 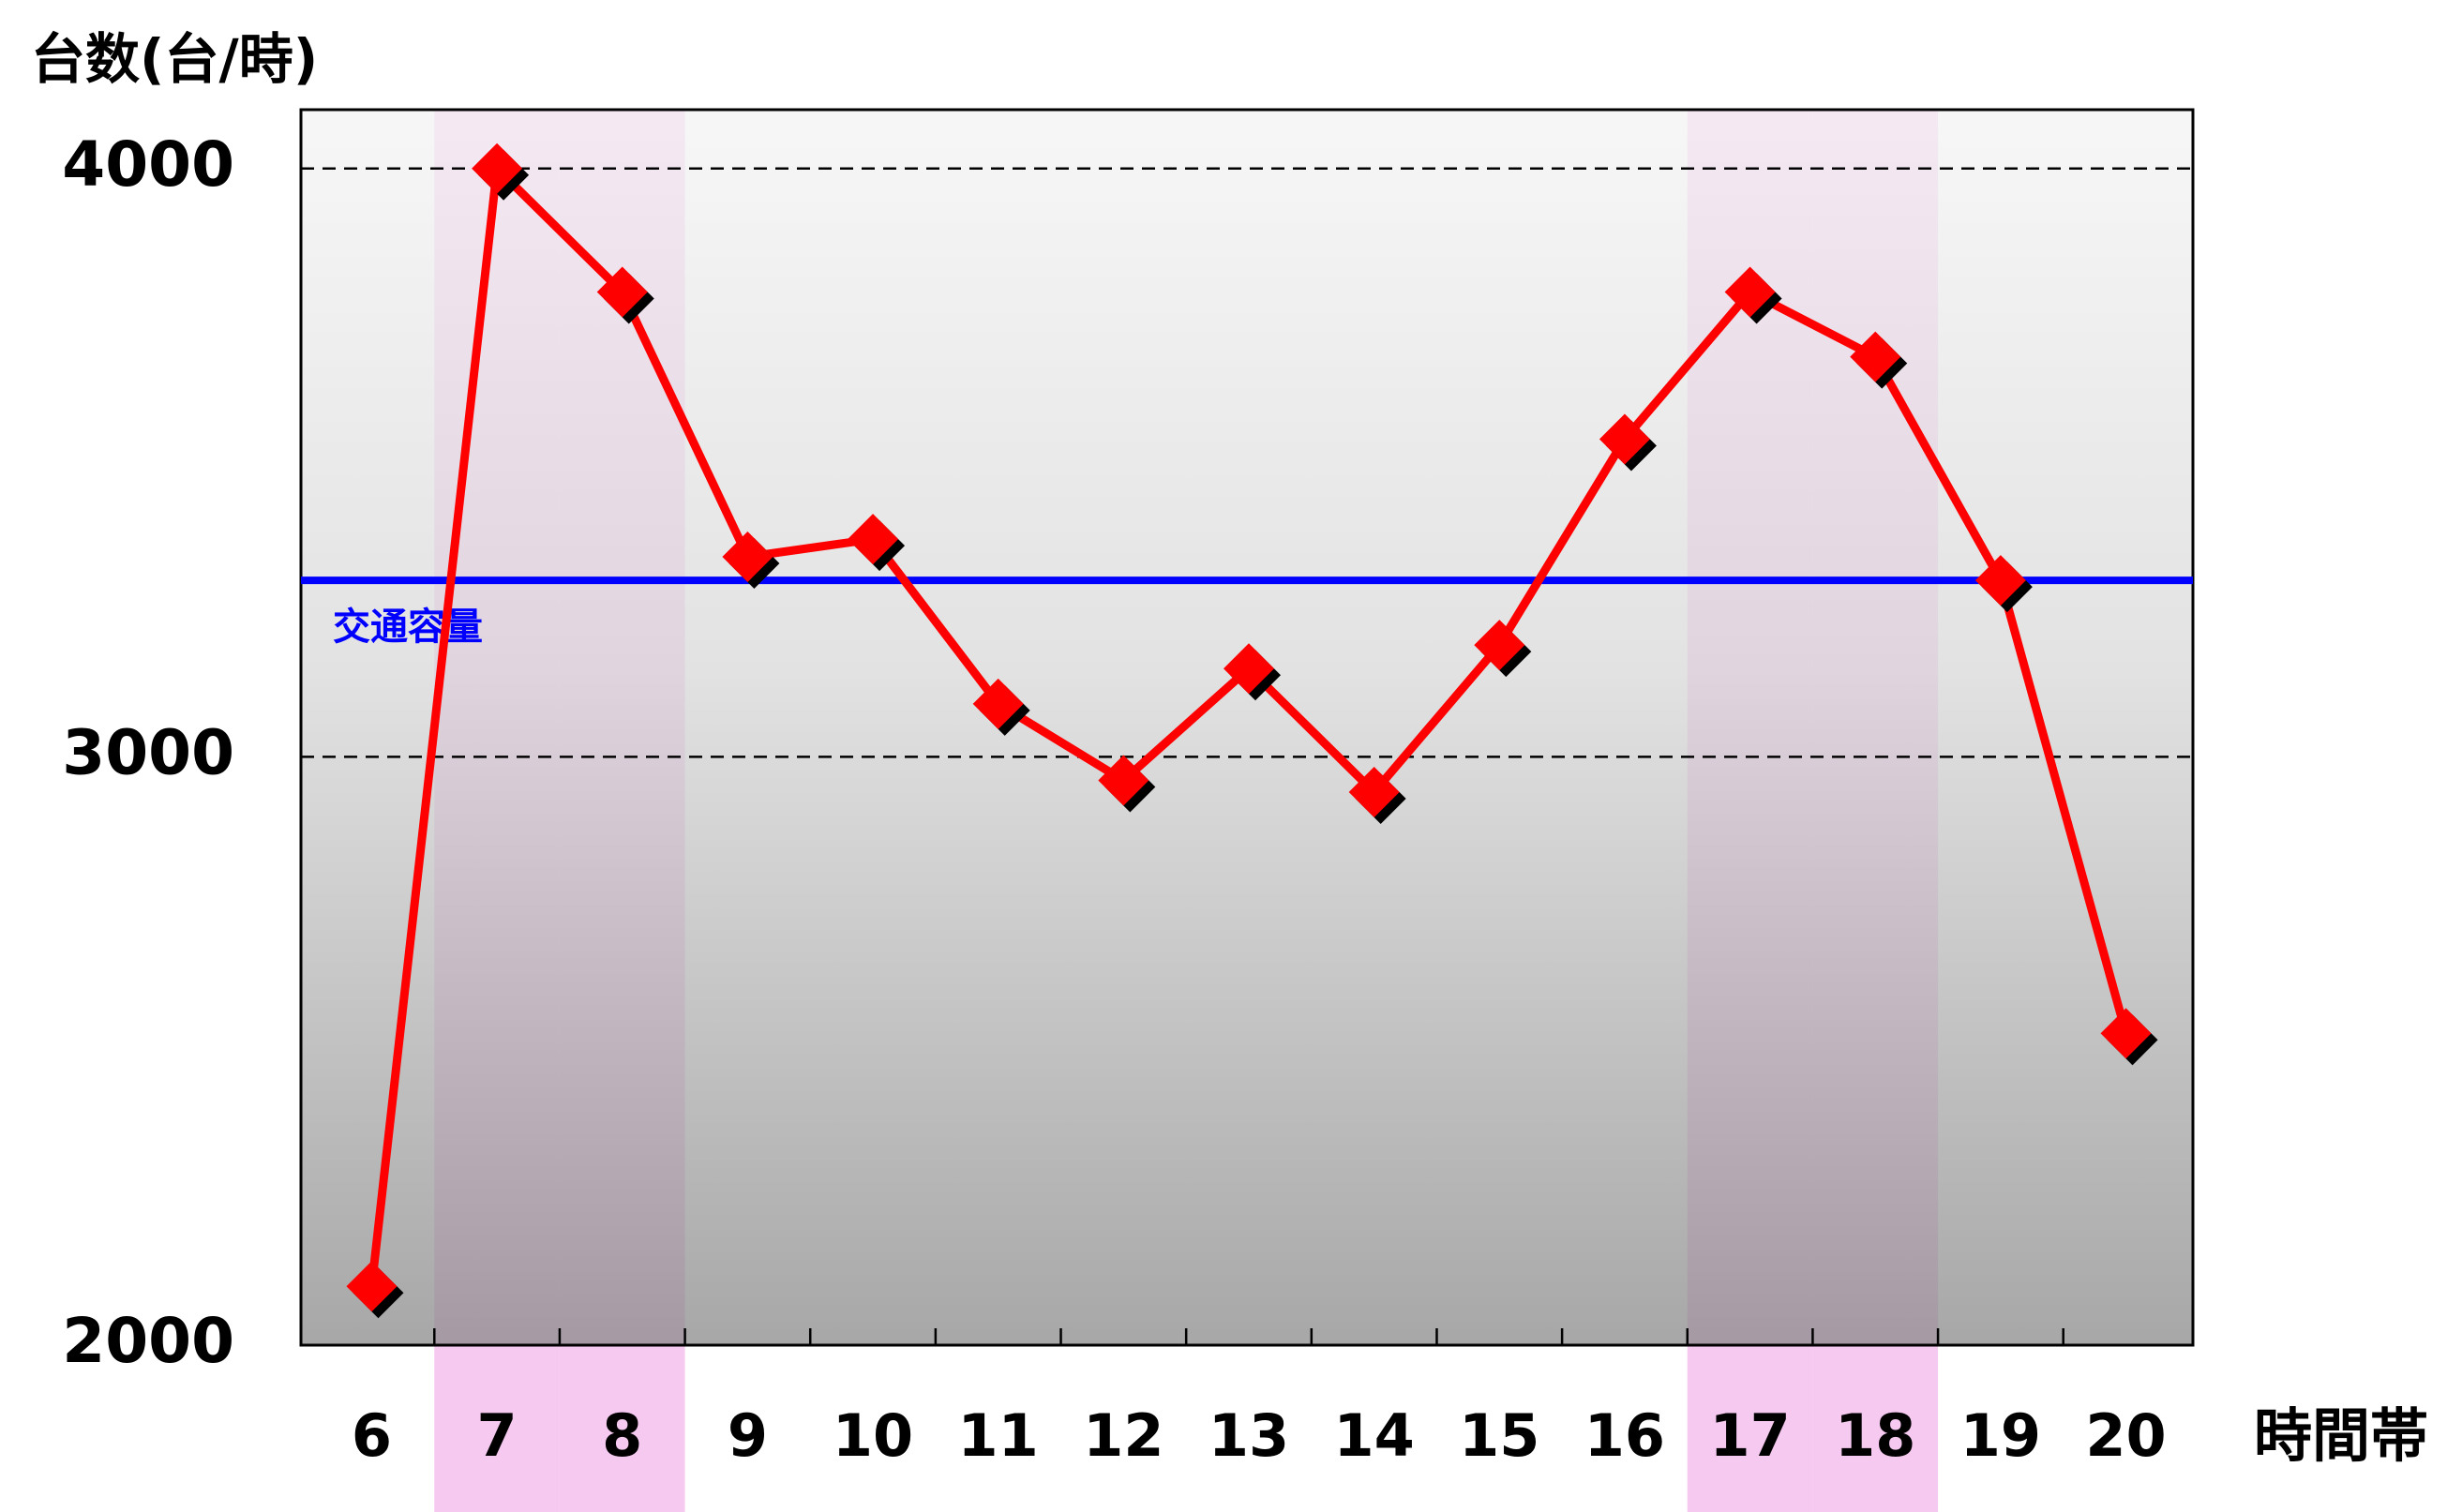 What do you see at coordinates (1123, 1435) in the screenshot?
I see `x-tick-label: 12` at bounding box center [1123, 1435].